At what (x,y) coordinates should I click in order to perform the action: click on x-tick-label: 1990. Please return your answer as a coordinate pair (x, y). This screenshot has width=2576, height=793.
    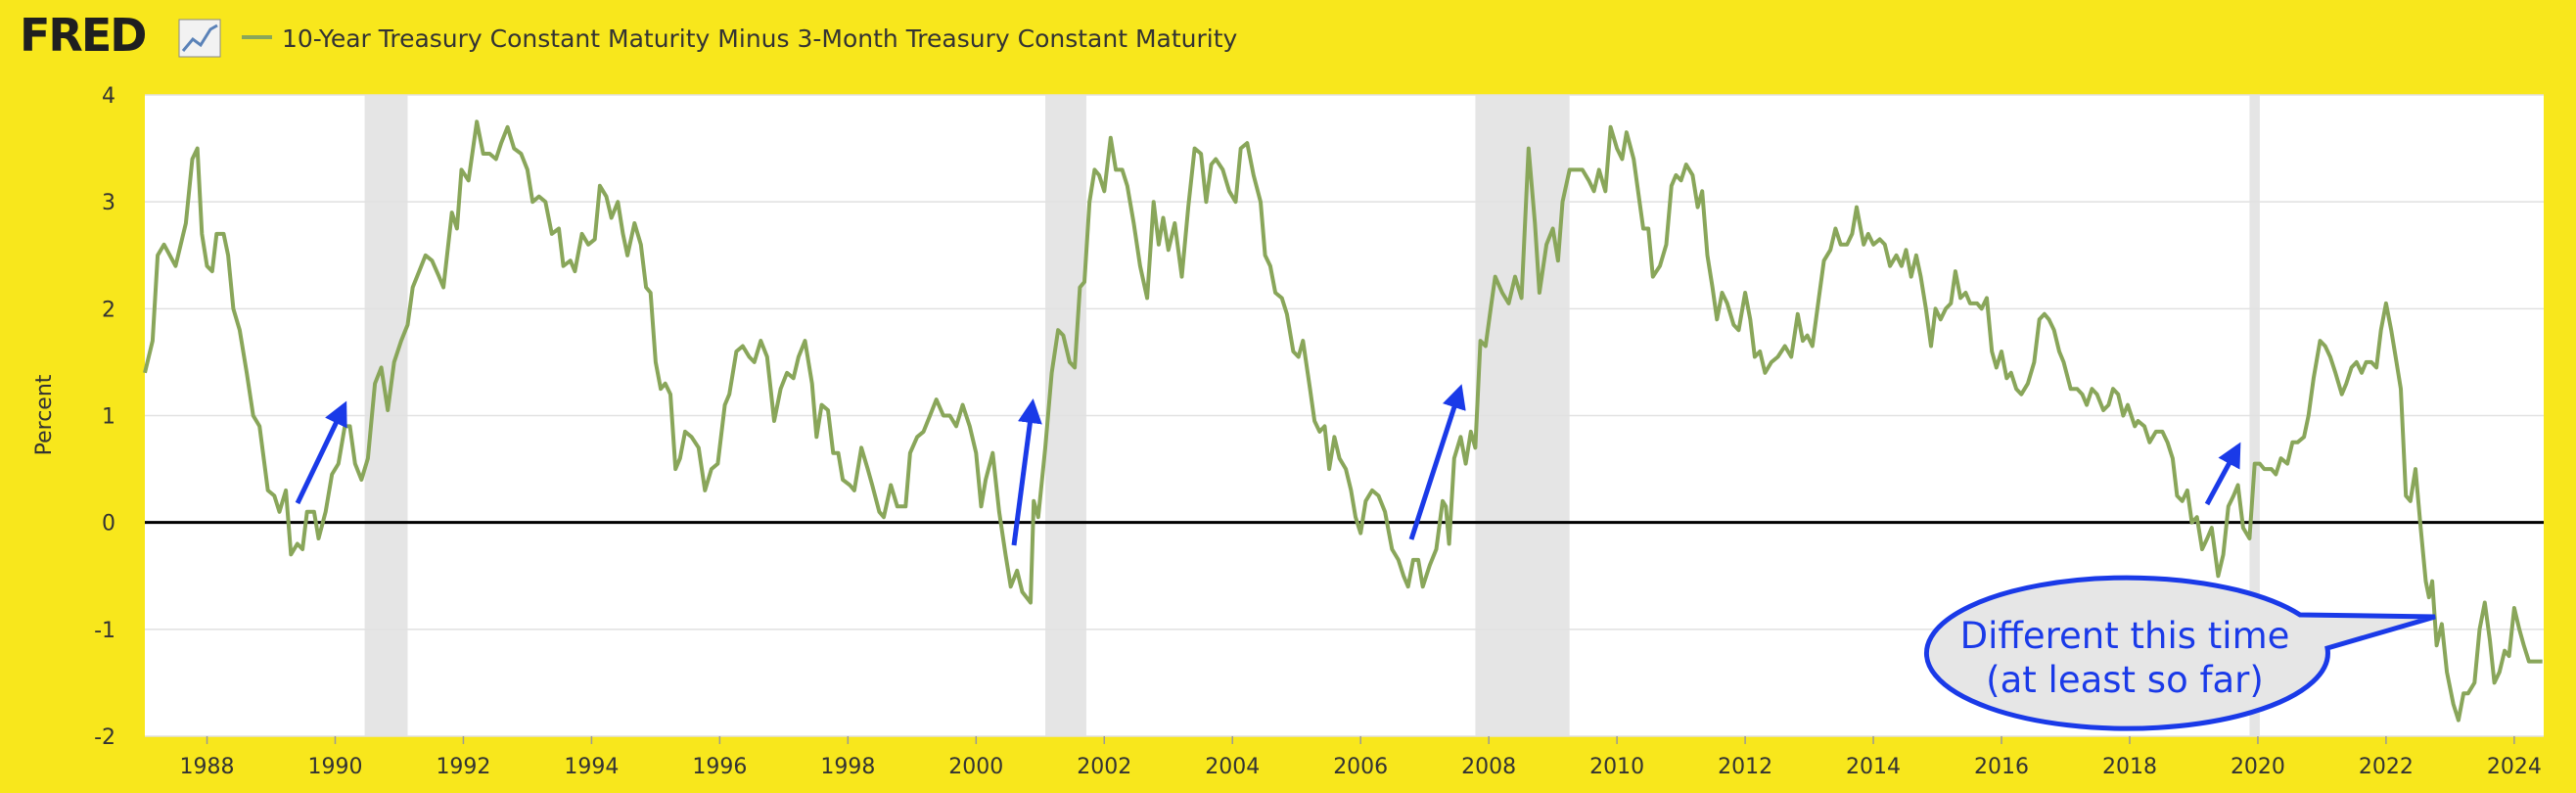
    Looking at the image, I should click on (334, 767).